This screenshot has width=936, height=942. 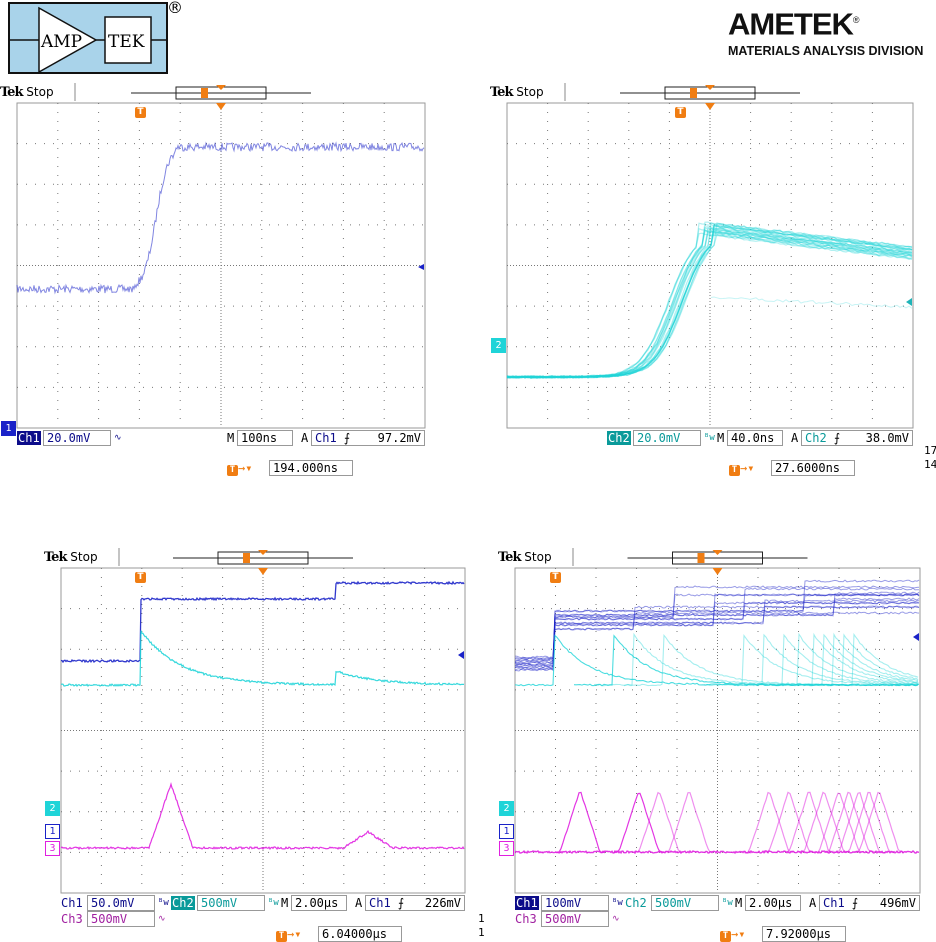 I want to click on trigger-readout: Ch1 ⨍ 496mV, so click(x=869, y=903).